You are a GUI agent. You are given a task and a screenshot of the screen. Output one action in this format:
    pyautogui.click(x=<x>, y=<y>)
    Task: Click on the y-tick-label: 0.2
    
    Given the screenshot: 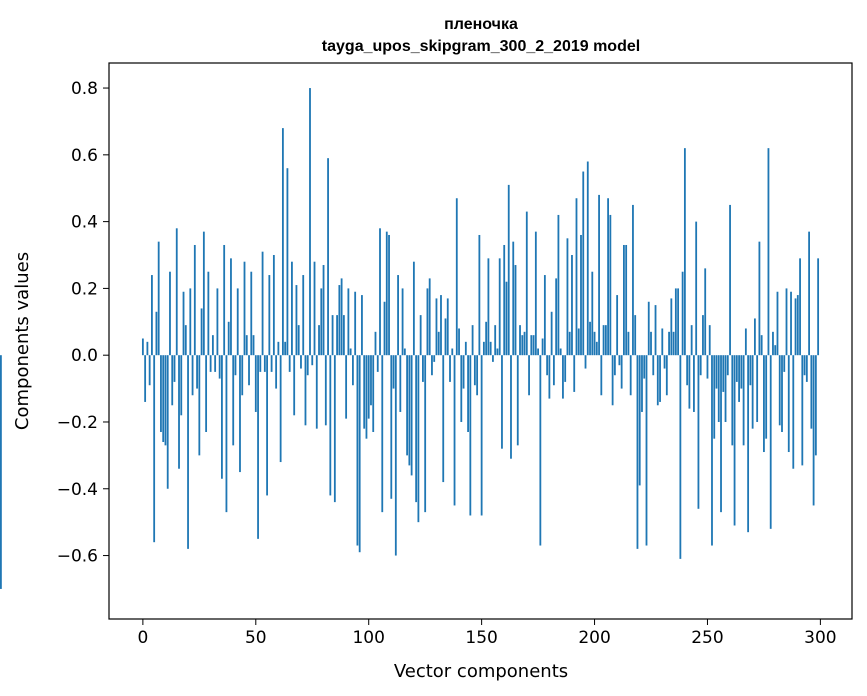 What is the action you would take?
    pyautogui.click(x=84, y=289)
    